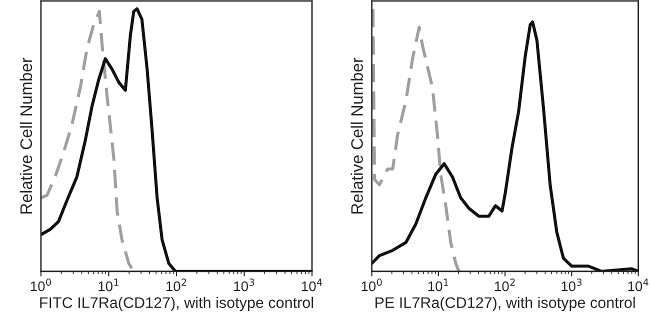 This screenshot has height=325, width=650. What do you see at coordinates (505, 304) in the screenshot?
I see `x-axis-title: PE IL7Ra(CD127), with isotype control` at bounding box center [505, 304].